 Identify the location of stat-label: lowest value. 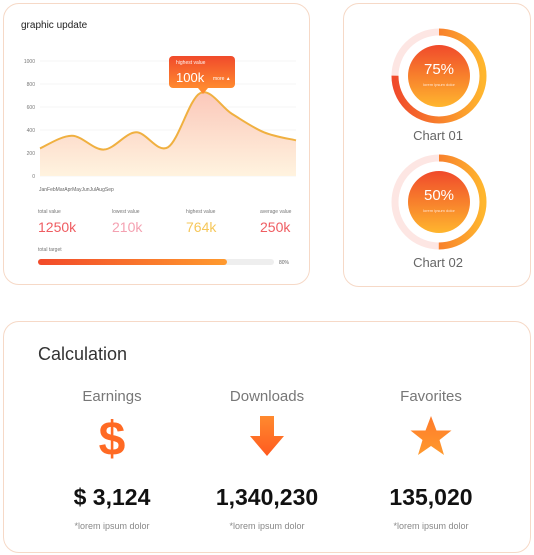
(126, 212).